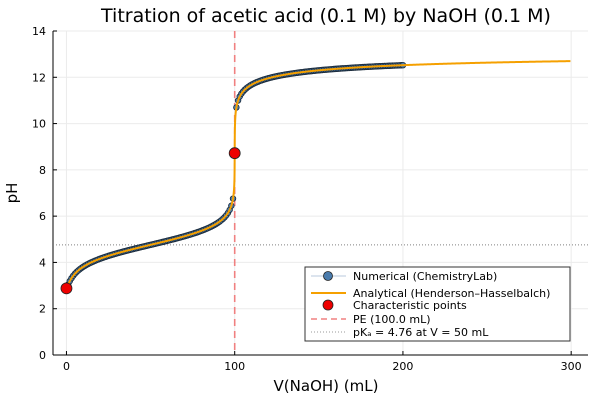 This screenshot has width=600, height=400. Describe the element at coordinates (571, 366) in the screenshot. I see `svg-text: 300` at that location.